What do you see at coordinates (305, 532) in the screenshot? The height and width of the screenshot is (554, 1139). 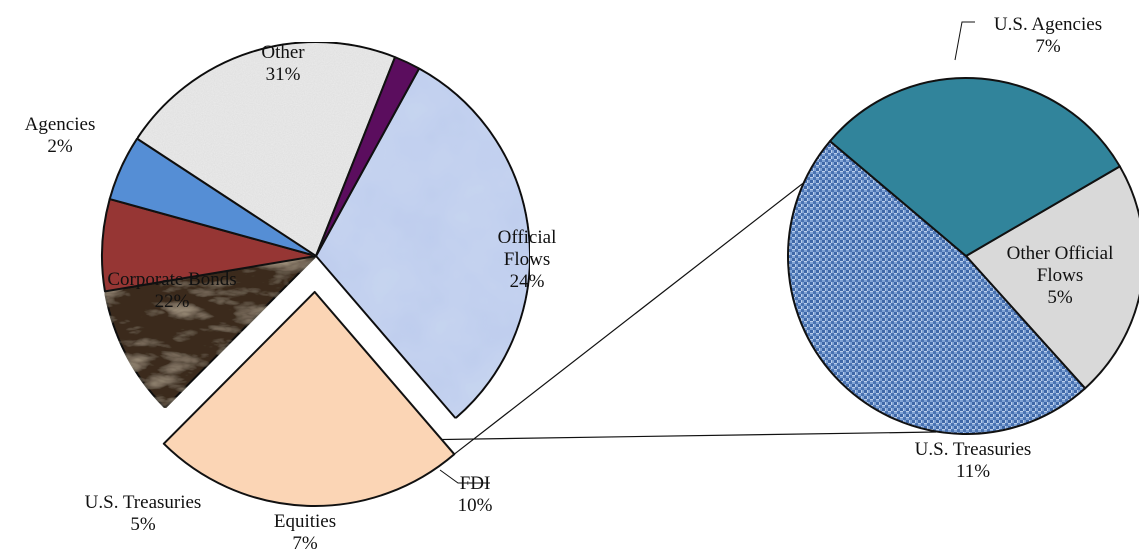 I see `label-equities: Equities 7%` at bounding box center [305, 532].